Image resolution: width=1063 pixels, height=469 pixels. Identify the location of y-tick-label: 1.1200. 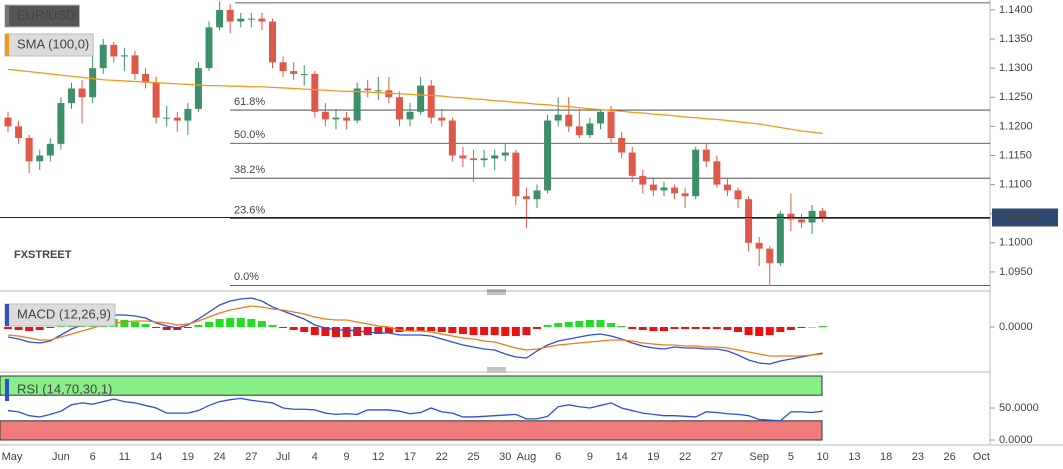
(1016, 126).